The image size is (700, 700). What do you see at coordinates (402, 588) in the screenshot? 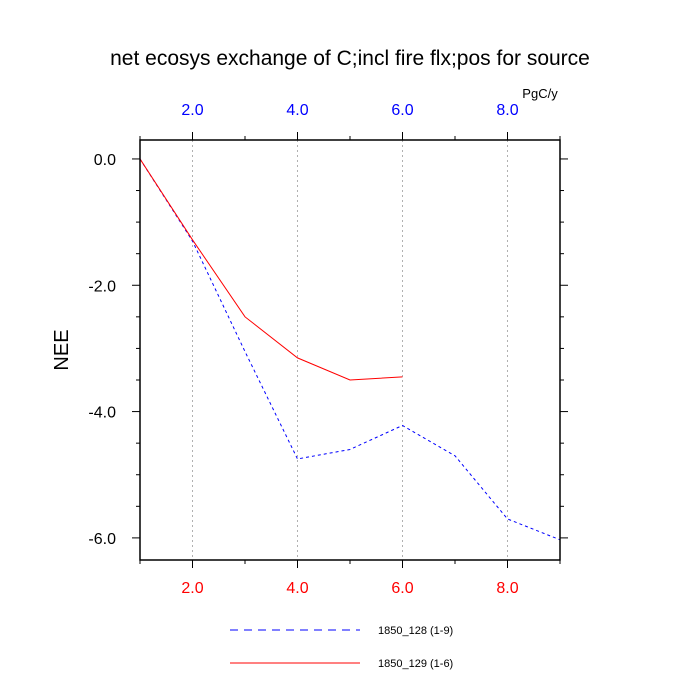
I see `x-tick-label-bottom: 6.0` at bounding box center [402, 588].